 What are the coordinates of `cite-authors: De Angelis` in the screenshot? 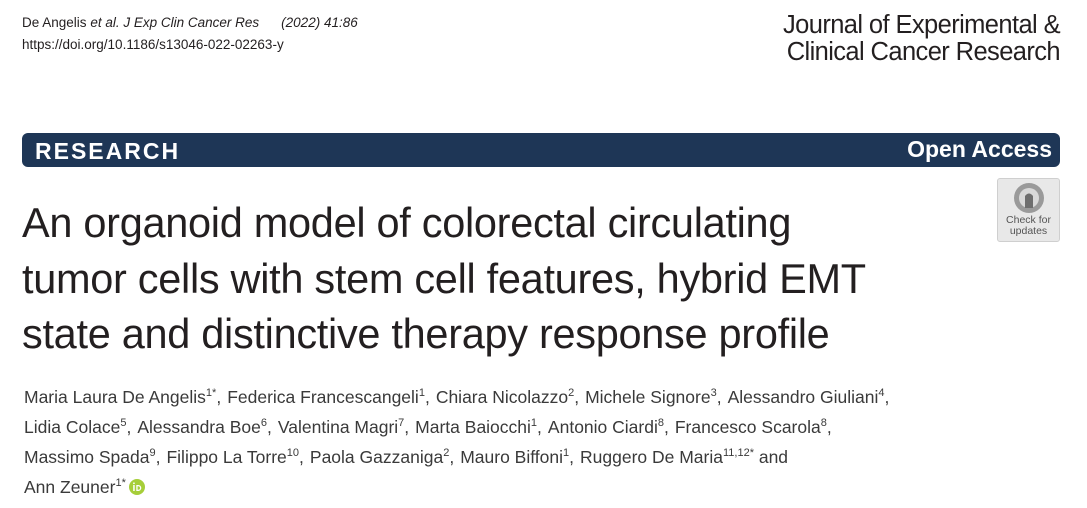 It's located at (54, 22).